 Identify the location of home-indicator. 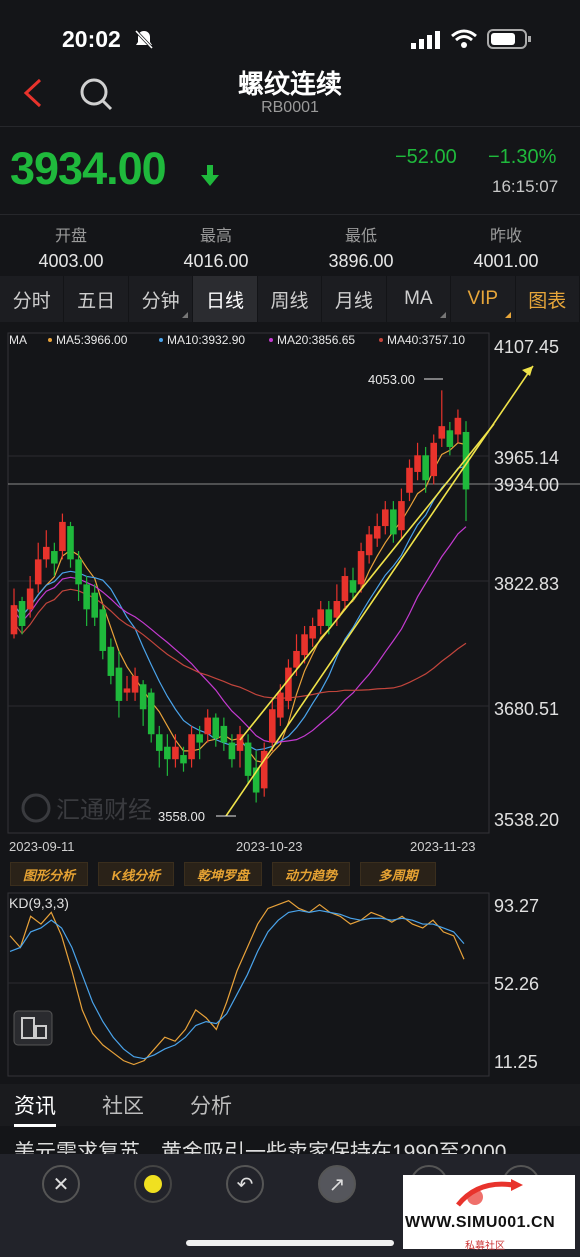
(290, 1243).